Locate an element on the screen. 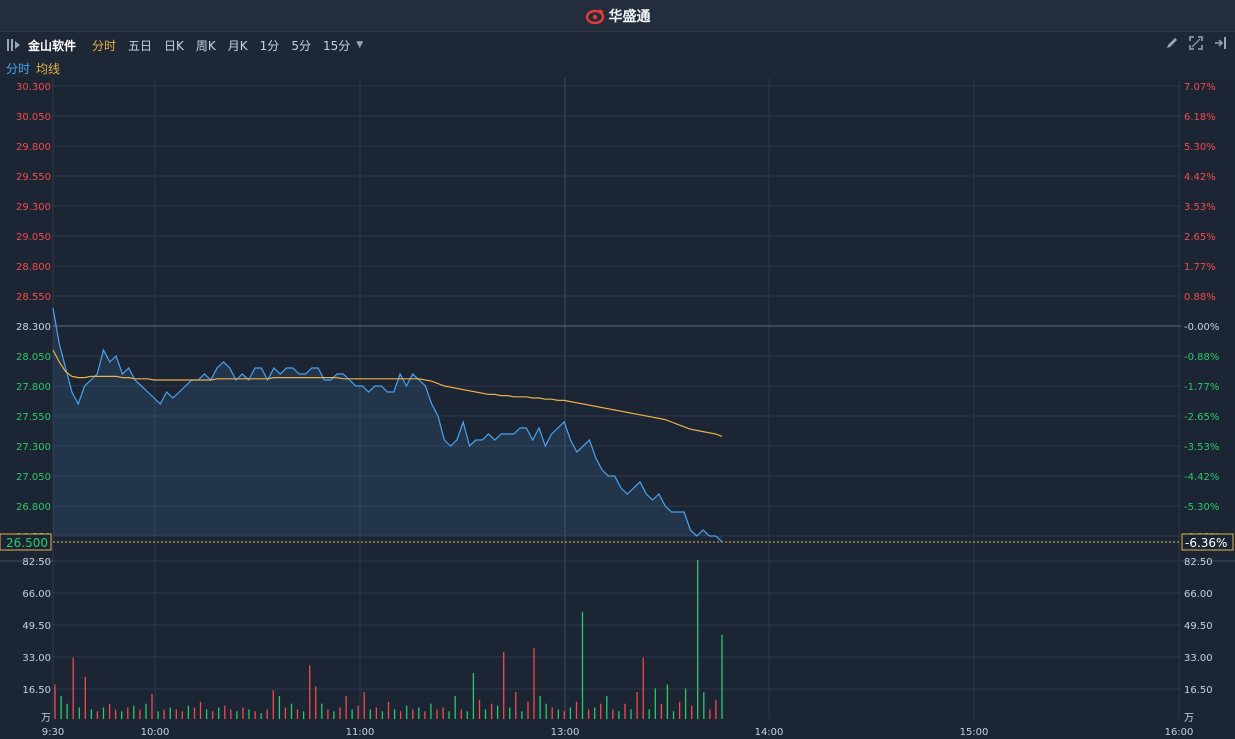 The height and width of the screenshot is (739, 1235). percent-tick-label: 1.77% is located at coordinates (1200, 267).